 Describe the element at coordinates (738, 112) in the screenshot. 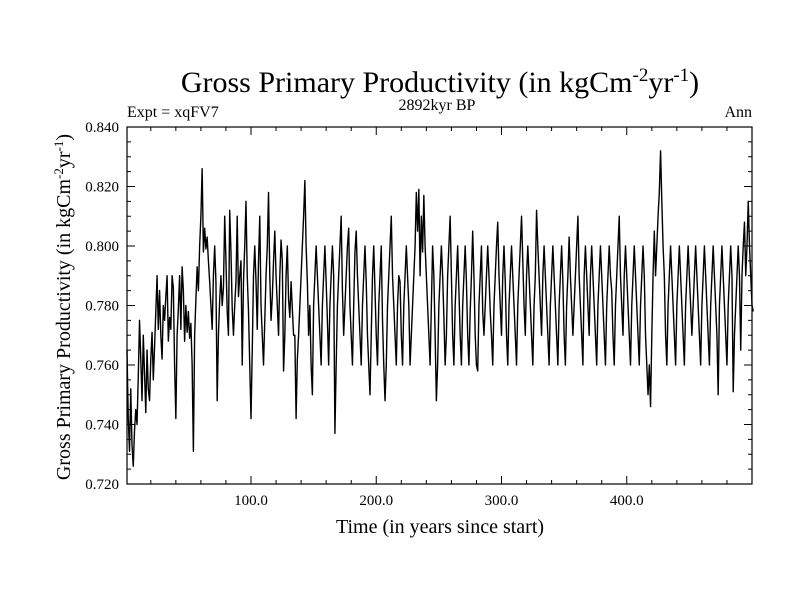

I see `subtitle-season: Ann` at that location.